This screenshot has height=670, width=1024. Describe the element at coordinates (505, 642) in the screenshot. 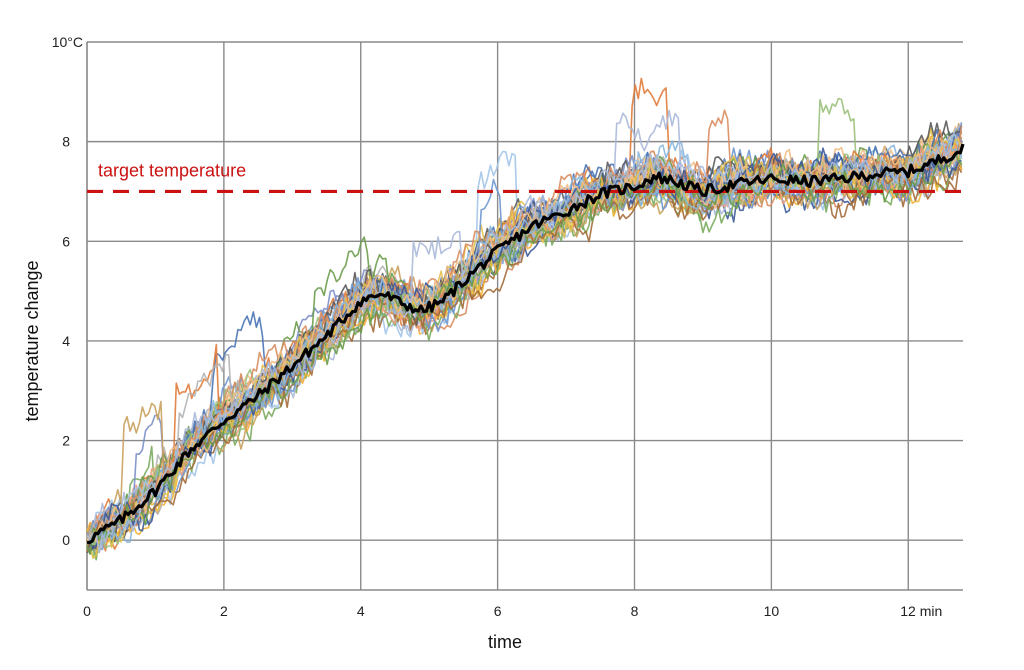

I see `x-axis-label: time` at that location.